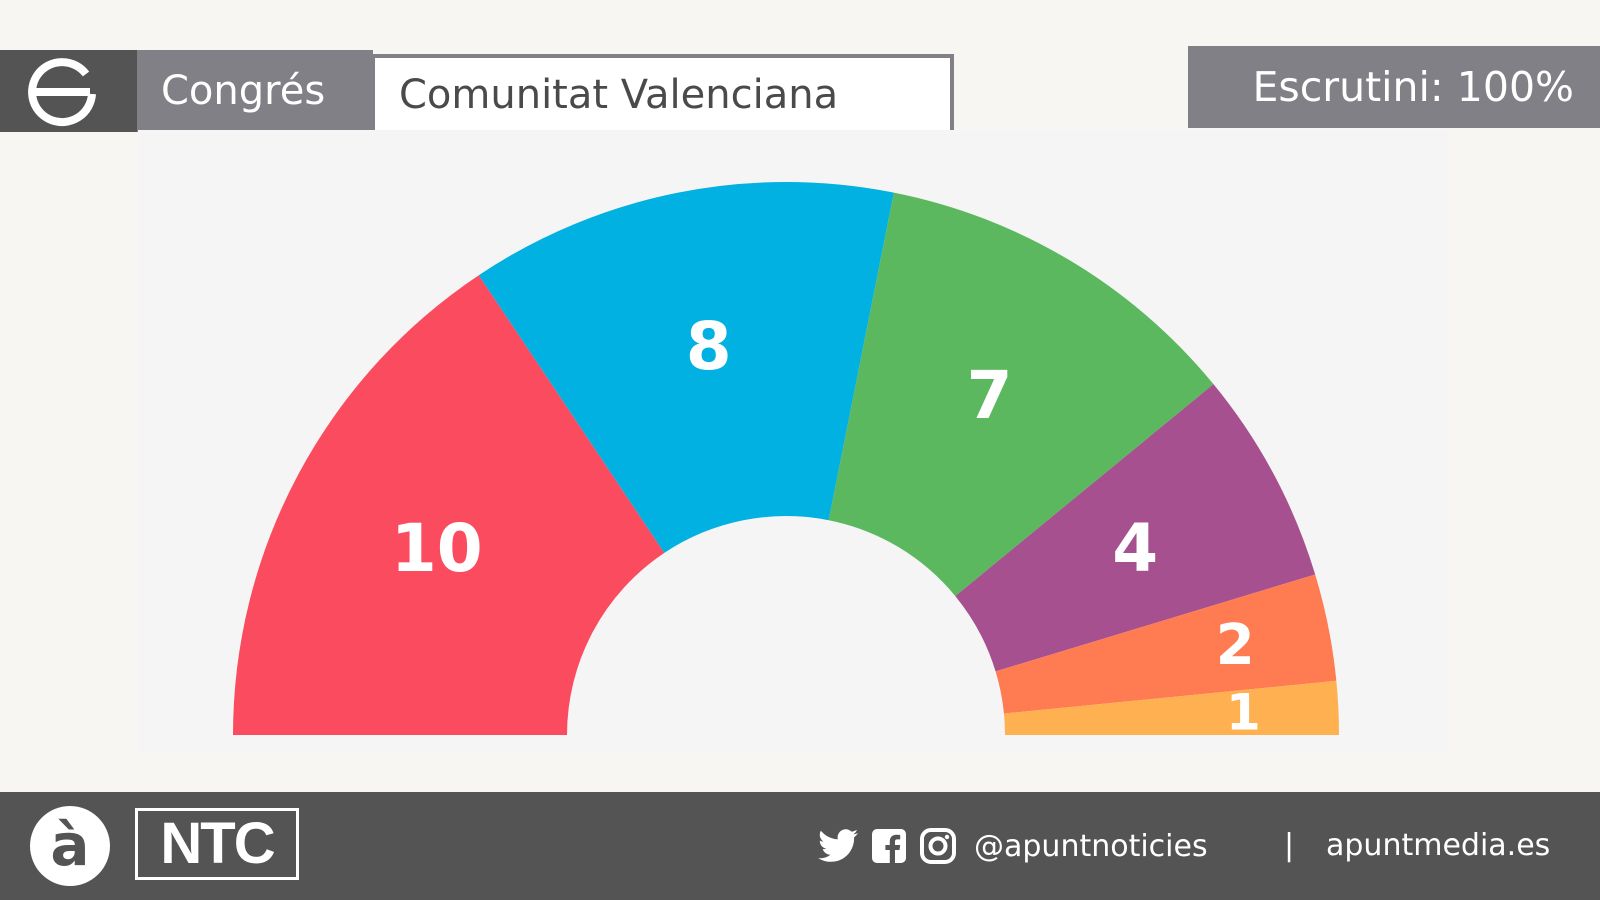 This screenshot has width=1600, height=900. I want to click on seat-label-7: 7, so click(990, 395).